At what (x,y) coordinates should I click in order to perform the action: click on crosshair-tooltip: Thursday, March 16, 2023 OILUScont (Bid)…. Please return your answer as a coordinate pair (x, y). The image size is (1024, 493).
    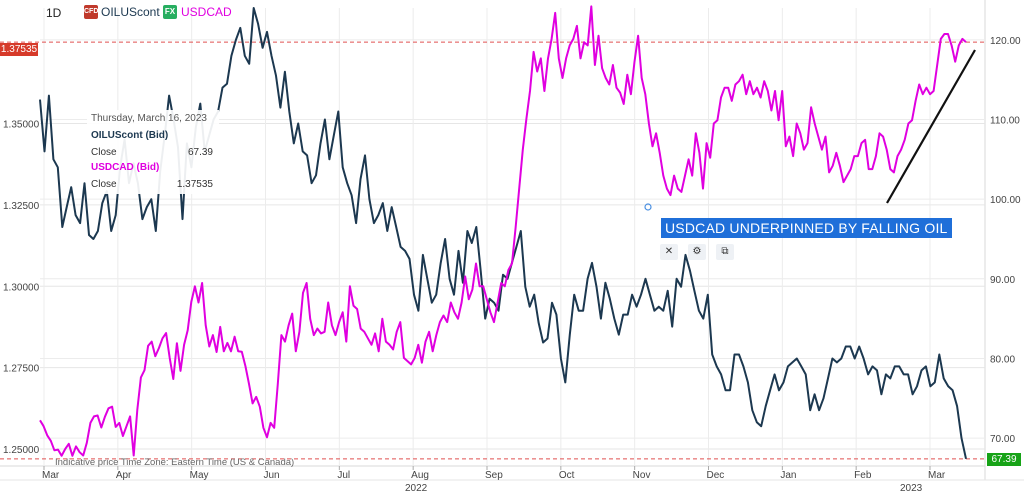
    Looking at the image, I should click on (153, 152).